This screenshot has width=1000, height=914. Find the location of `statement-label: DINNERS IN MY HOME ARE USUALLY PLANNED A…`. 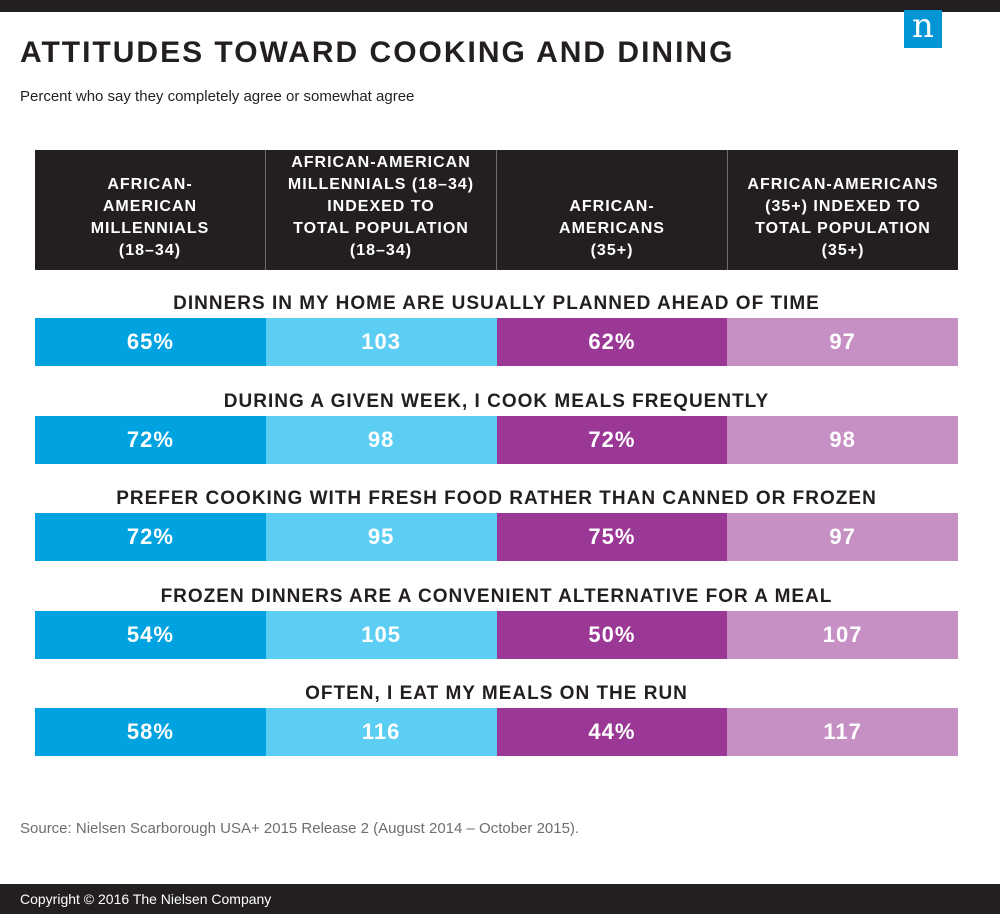

statement-label: DINNERS IN MY HOME ARE USUALLY PLANNED A… is located at coordinates (496, 303).